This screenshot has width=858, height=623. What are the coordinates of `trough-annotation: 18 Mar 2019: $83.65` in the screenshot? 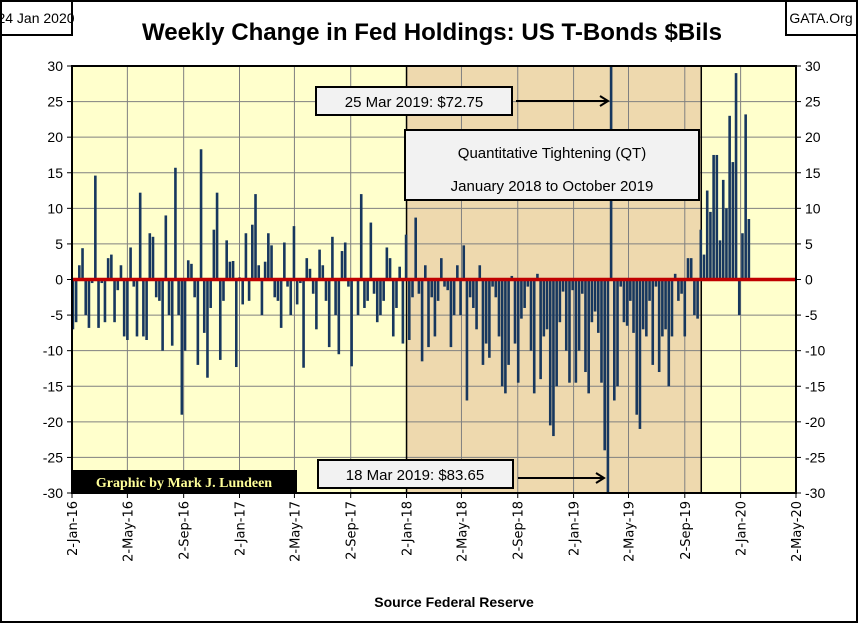 It's located at (415, 475).